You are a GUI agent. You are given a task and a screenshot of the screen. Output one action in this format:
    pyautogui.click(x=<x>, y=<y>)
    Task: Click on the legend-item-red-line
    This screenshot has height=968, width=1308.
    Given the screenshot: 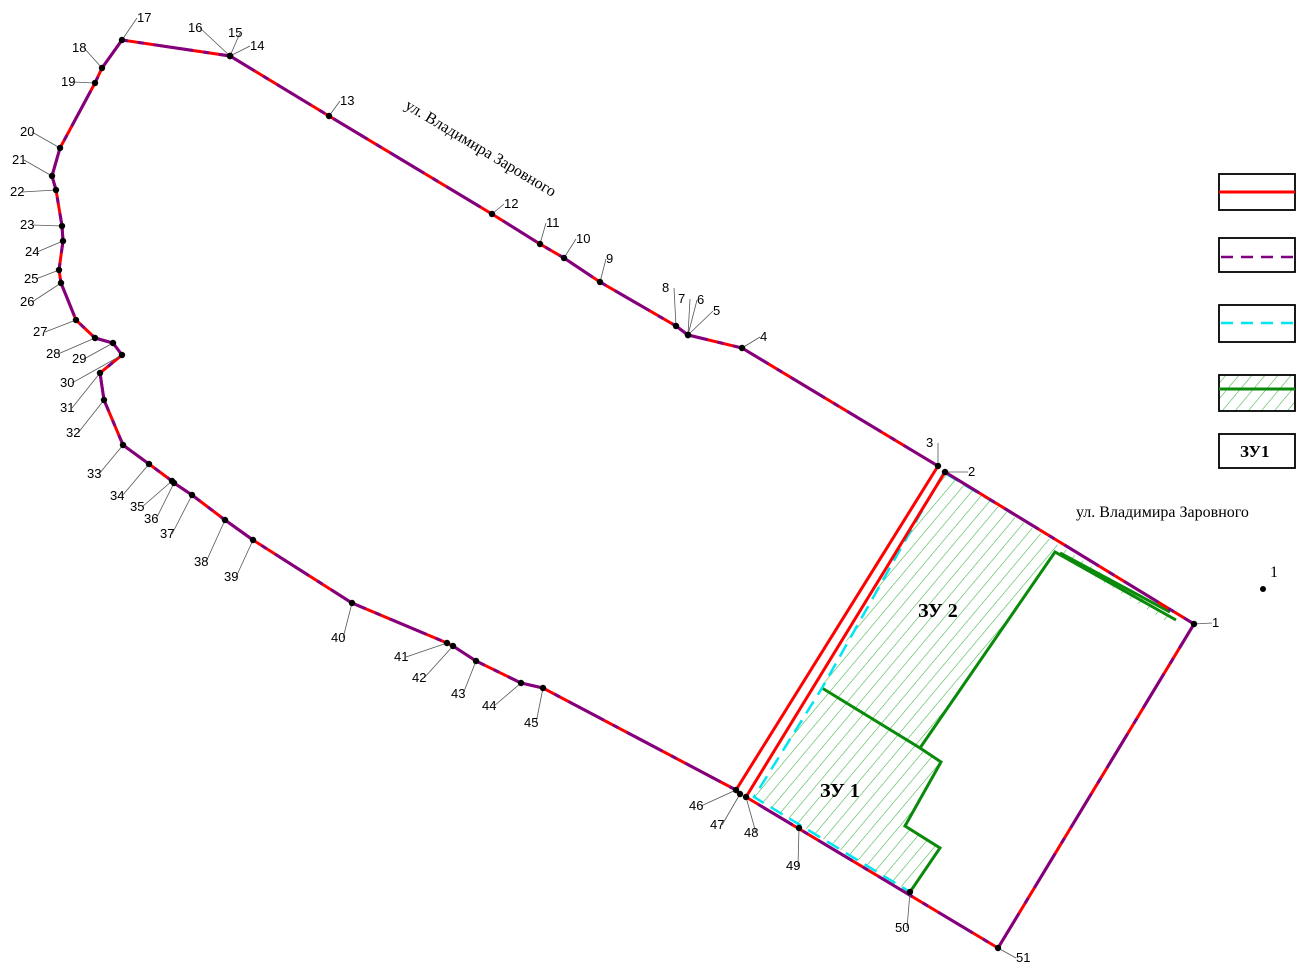 What is the action you would take?
    pyautogui.click(x=1257, y=192)
    